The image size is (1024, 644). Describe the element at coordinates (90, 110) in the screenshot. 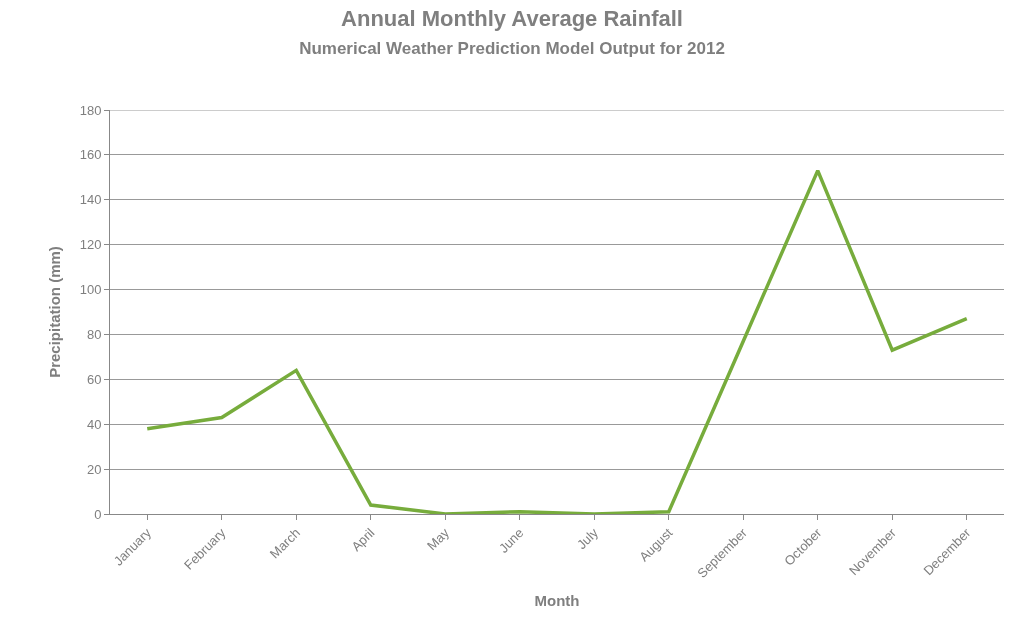

I see `y-tick-label: 180` at that location.